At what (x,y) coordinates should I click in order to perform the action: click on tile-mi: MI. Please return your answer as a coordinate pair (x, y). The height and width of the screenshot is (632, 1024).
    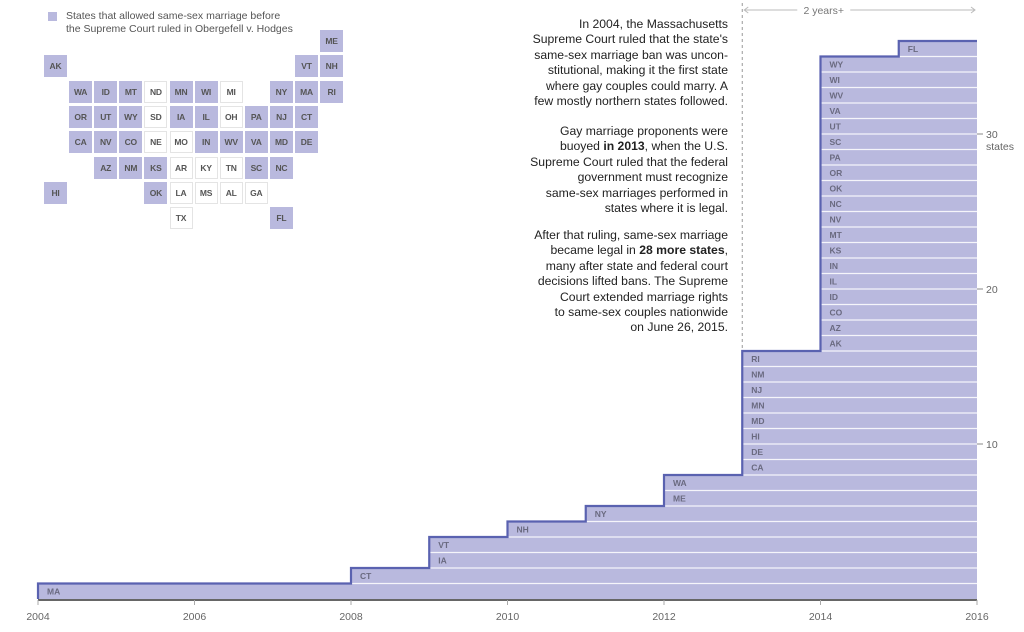
    Looking at the image, I should click on (231, 91).